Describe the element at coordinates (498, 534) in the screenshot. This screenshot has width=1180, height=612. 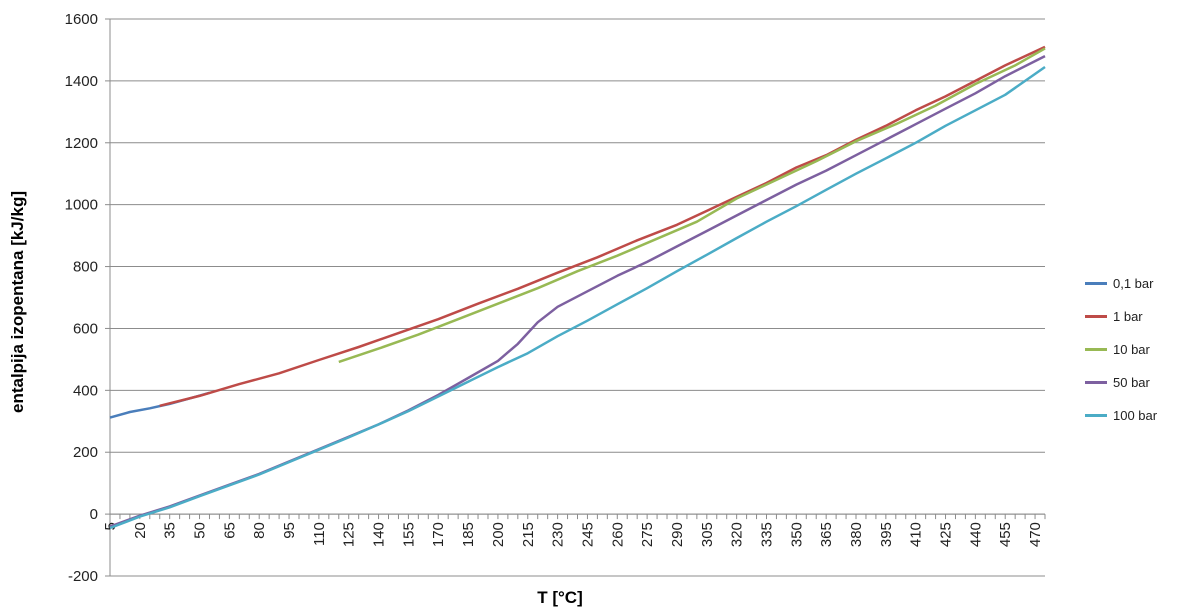
I see `x-tick-label: 200` at that location.